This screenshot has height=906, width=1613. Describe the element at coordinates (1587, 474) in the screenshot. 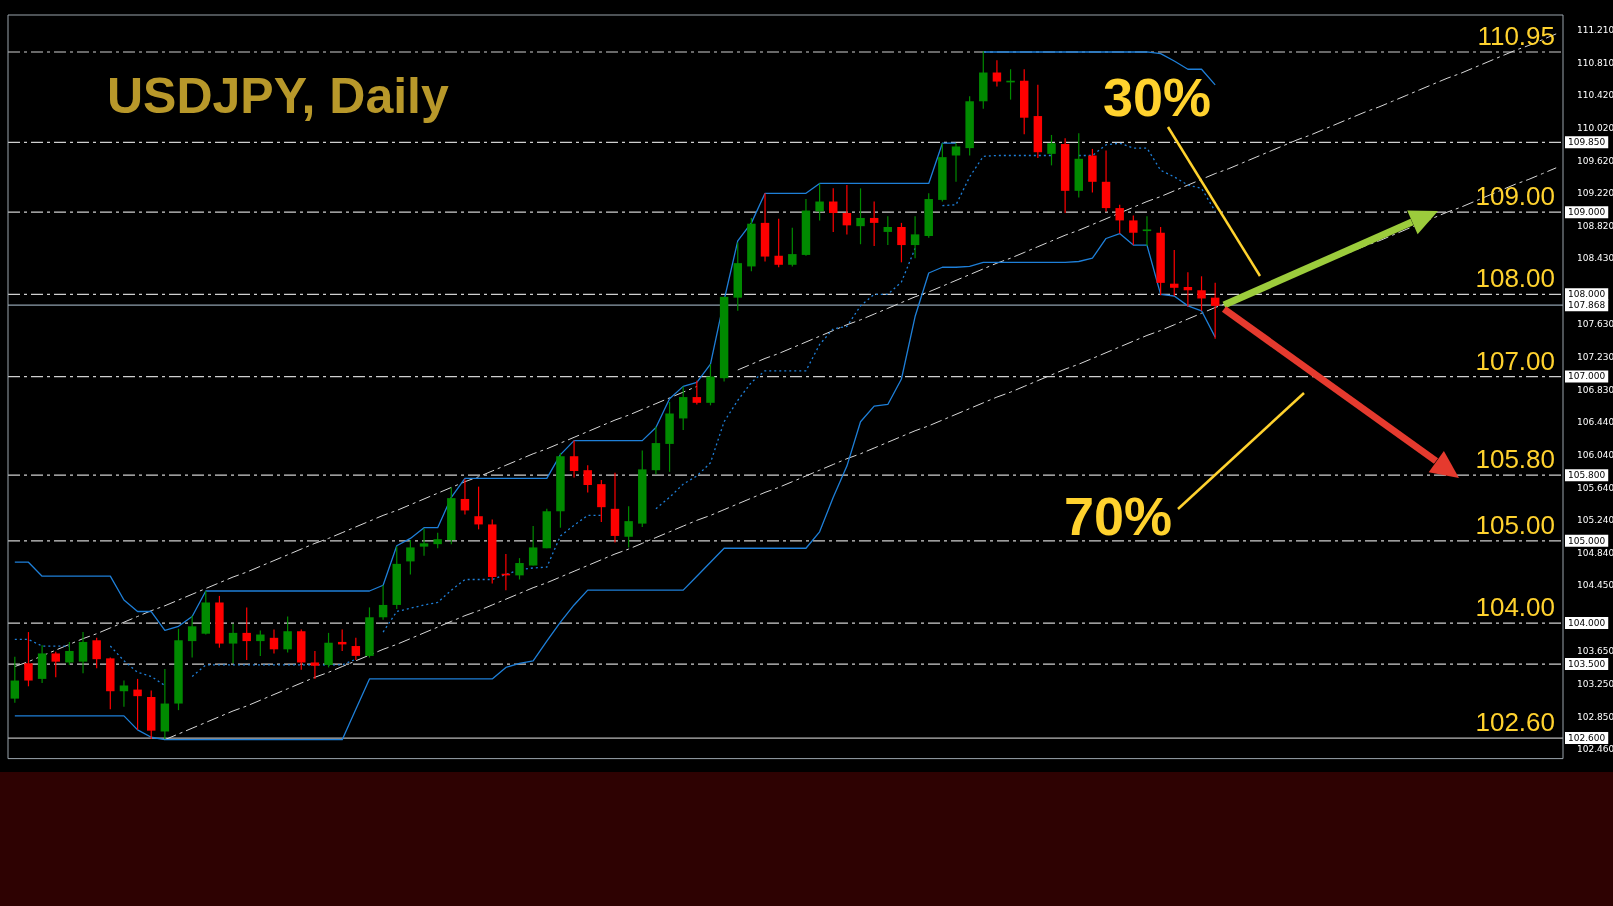

I see `ref-line-label: 105.800` at that location.